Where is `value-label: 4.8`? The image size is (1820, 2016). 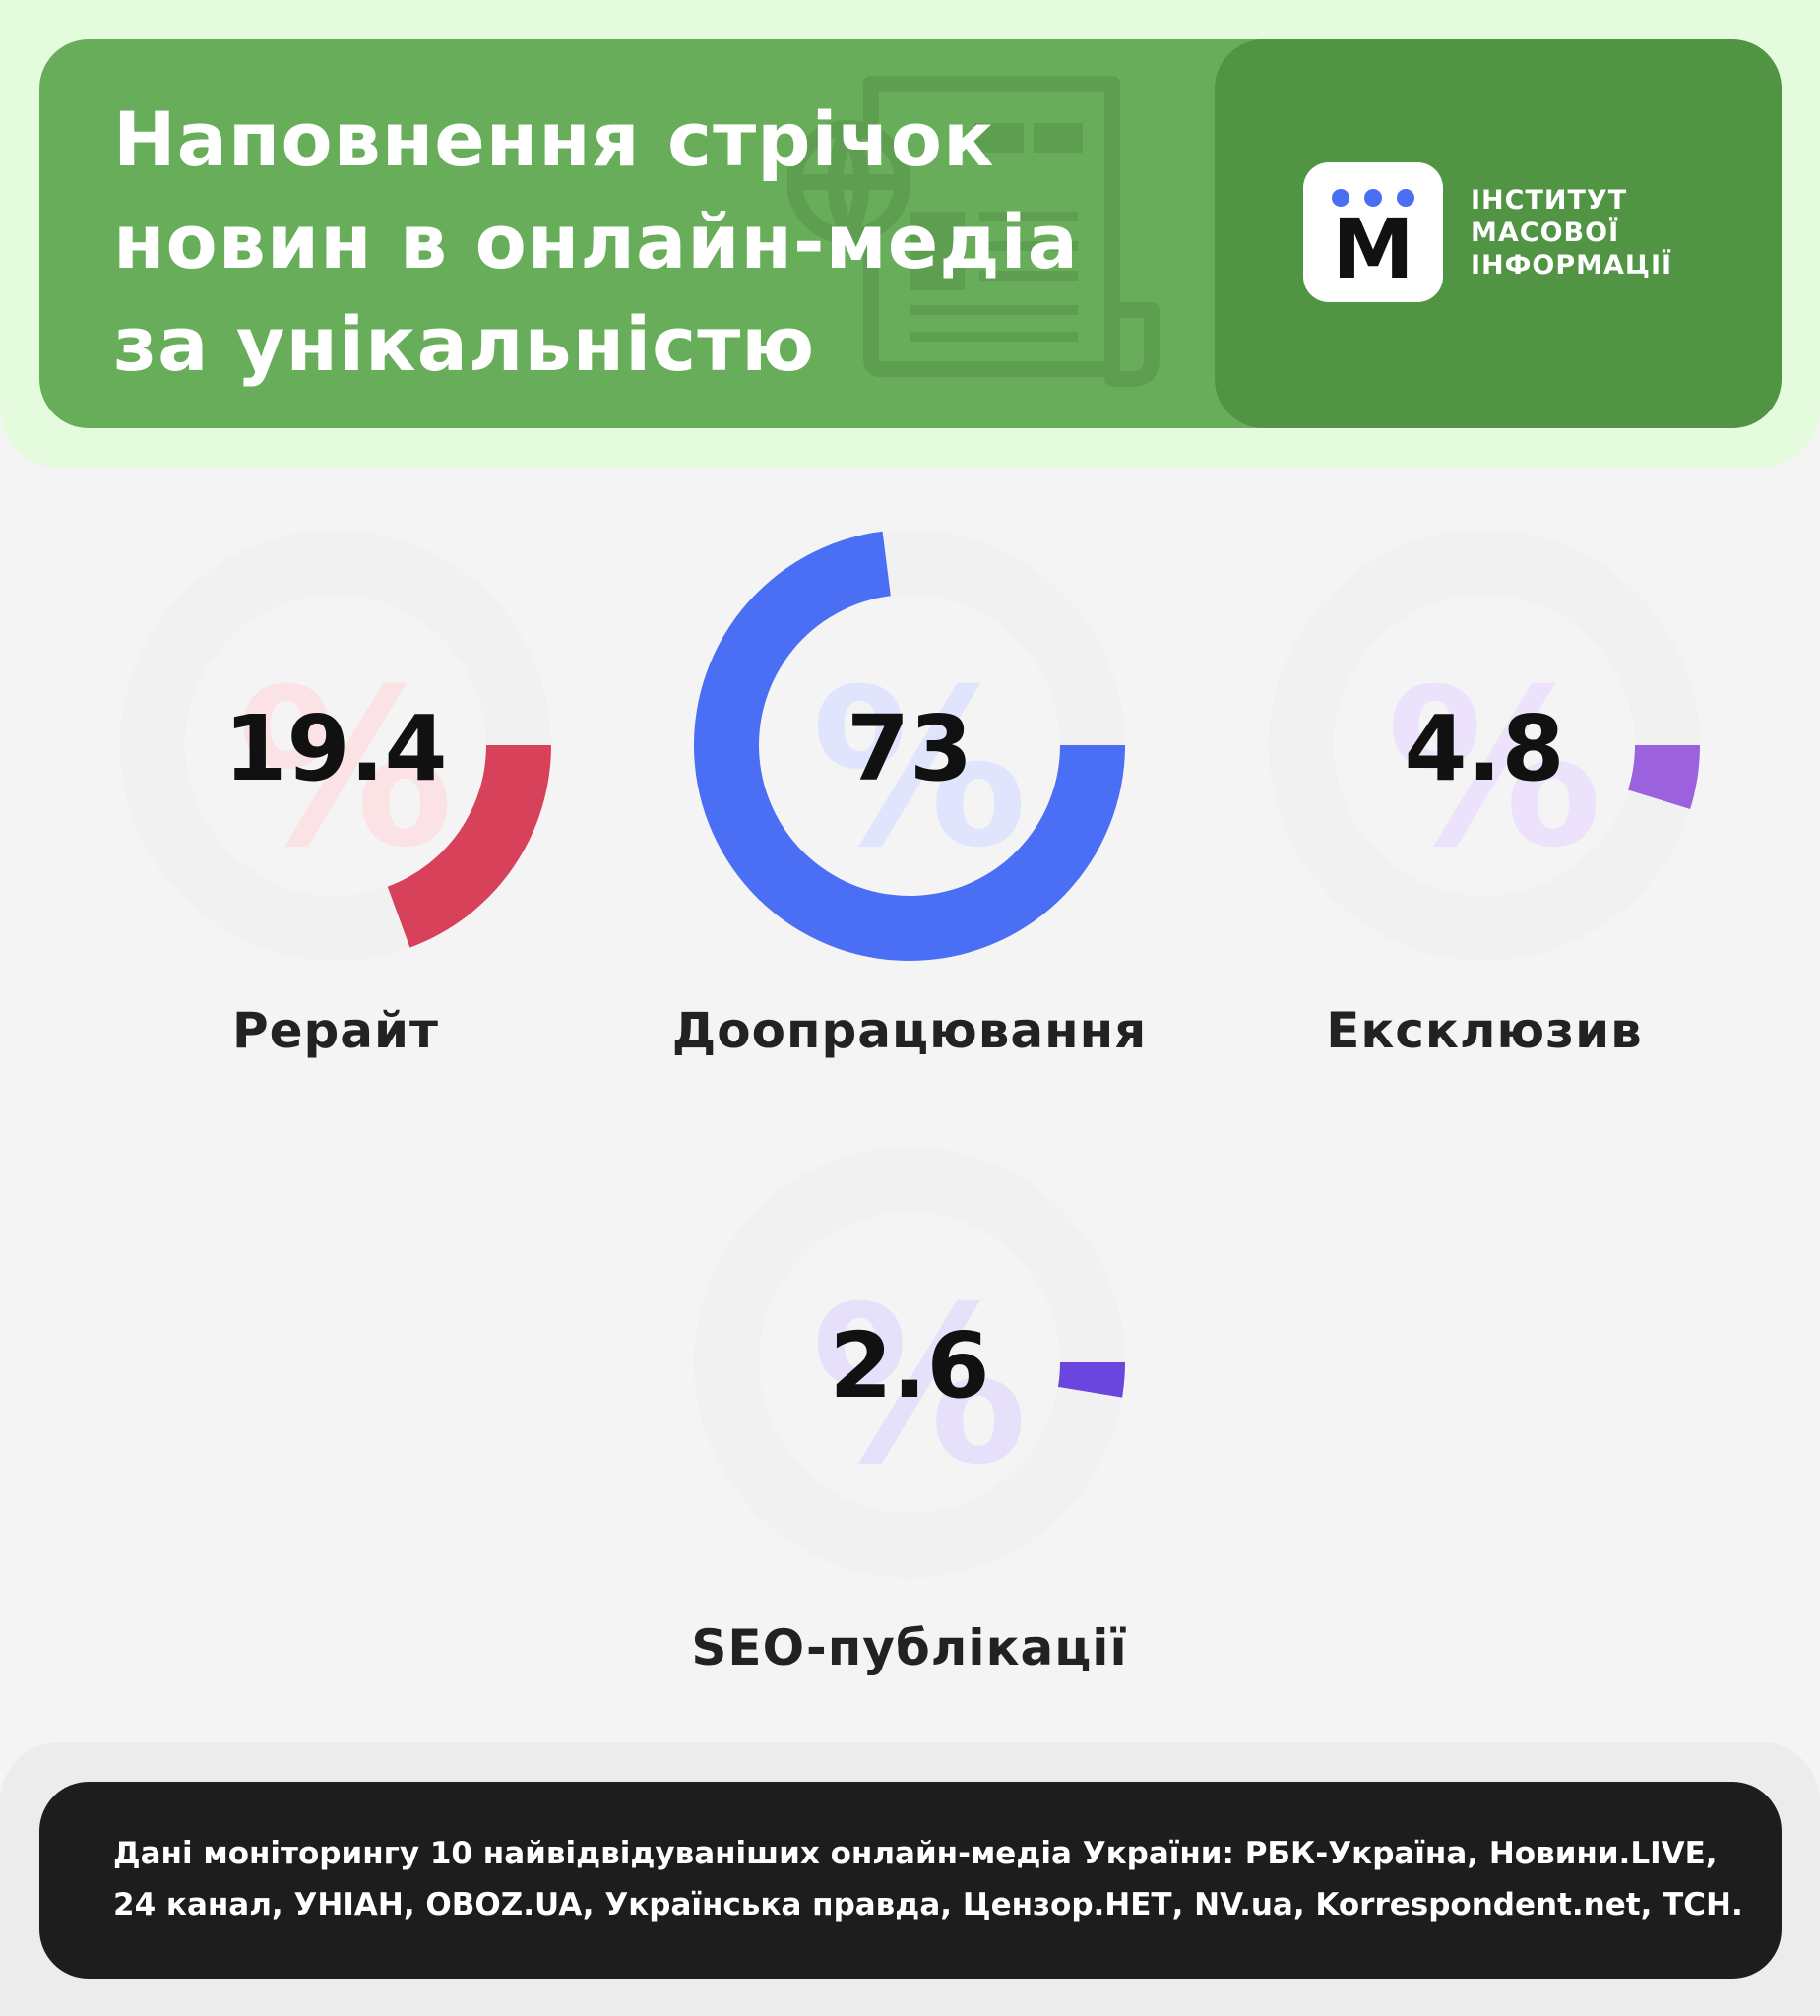
value-label: 4.8 is located at coordinates (1485, 748).